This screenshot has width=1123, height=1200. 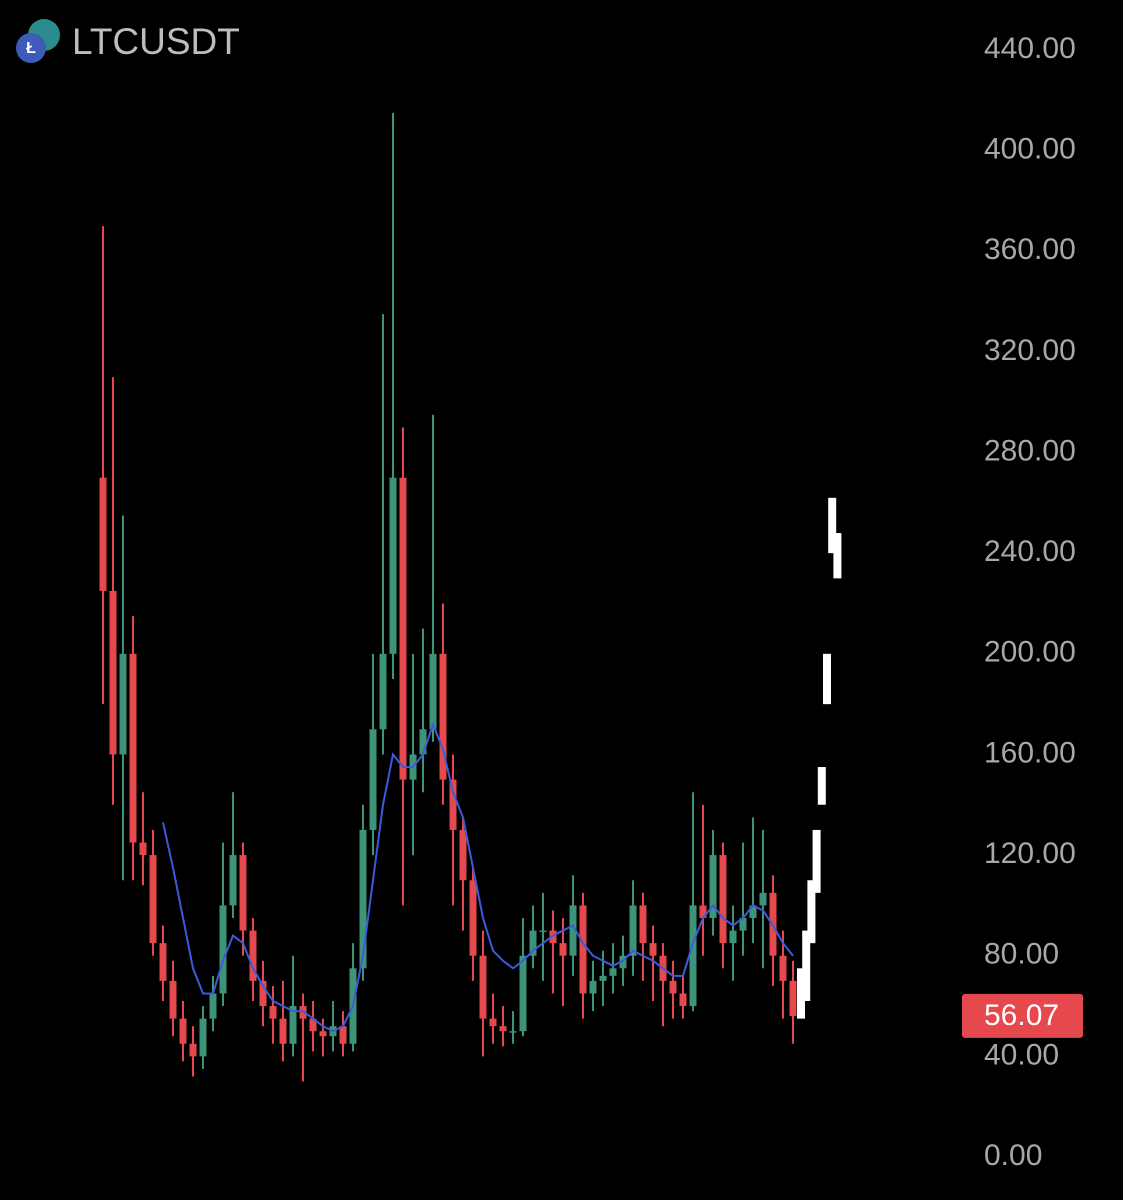 I want to click on y-tick-label: 400.00, so click(x=1030, y=149).